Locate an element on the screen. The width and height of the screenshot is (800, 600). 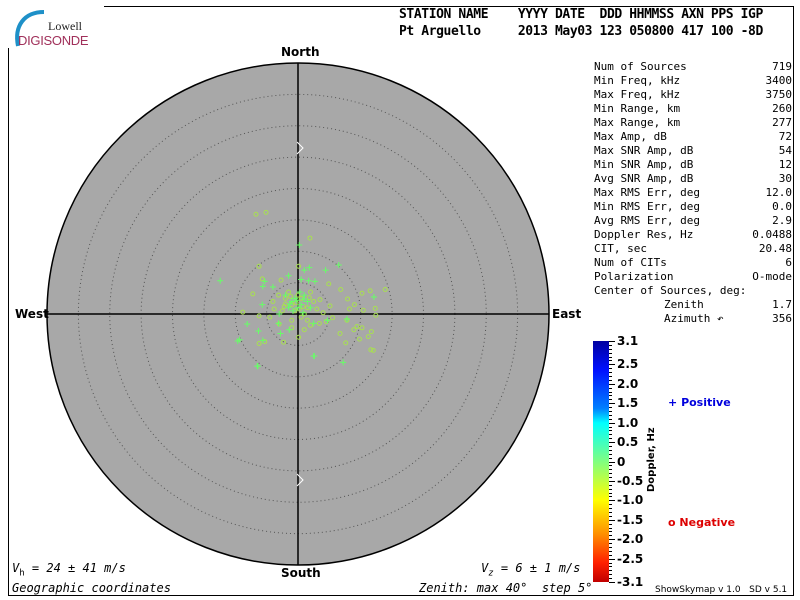
stat-row: Max SNR Amp, dB 54 is located at coordinates (693, 151).